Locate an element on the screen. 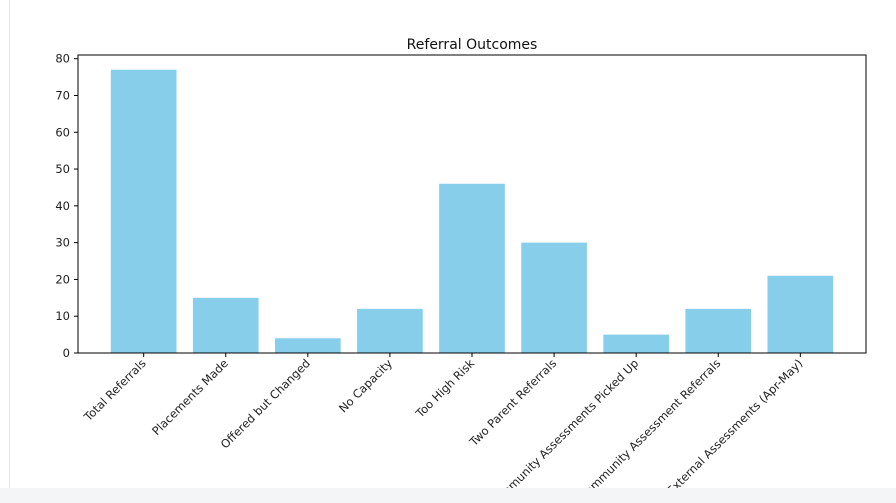 The width and height of the screenshot is (896, 503). y-axis: 0 10 20 30 40 50 60 70 80 is located at coordinates (66, 206).